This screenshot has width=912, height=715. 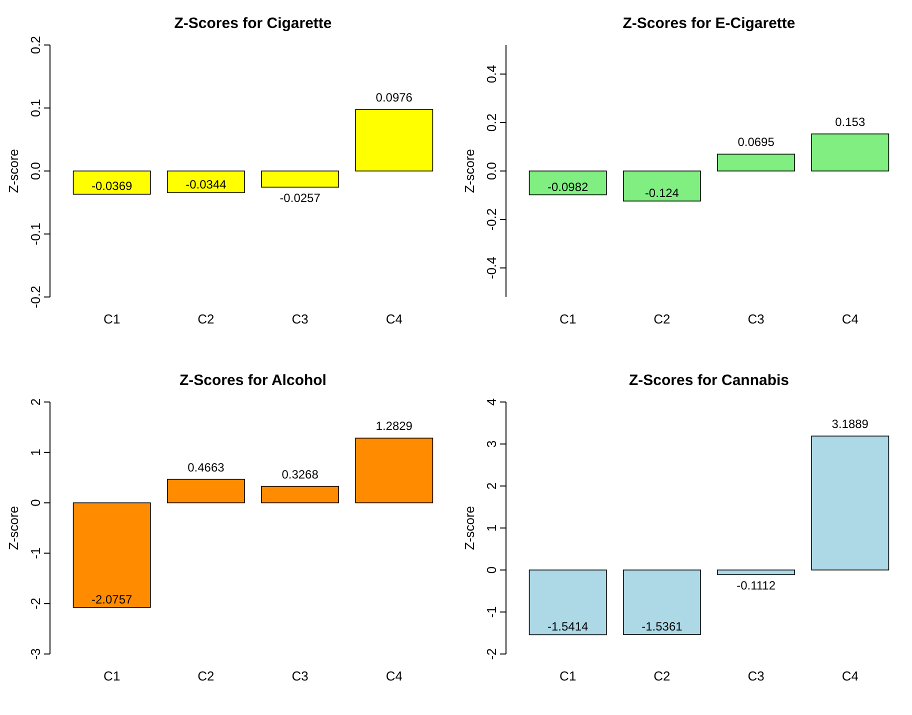 I want to click on chart-title: Z-Scores for Cigarette, so click(x=253, y=23).